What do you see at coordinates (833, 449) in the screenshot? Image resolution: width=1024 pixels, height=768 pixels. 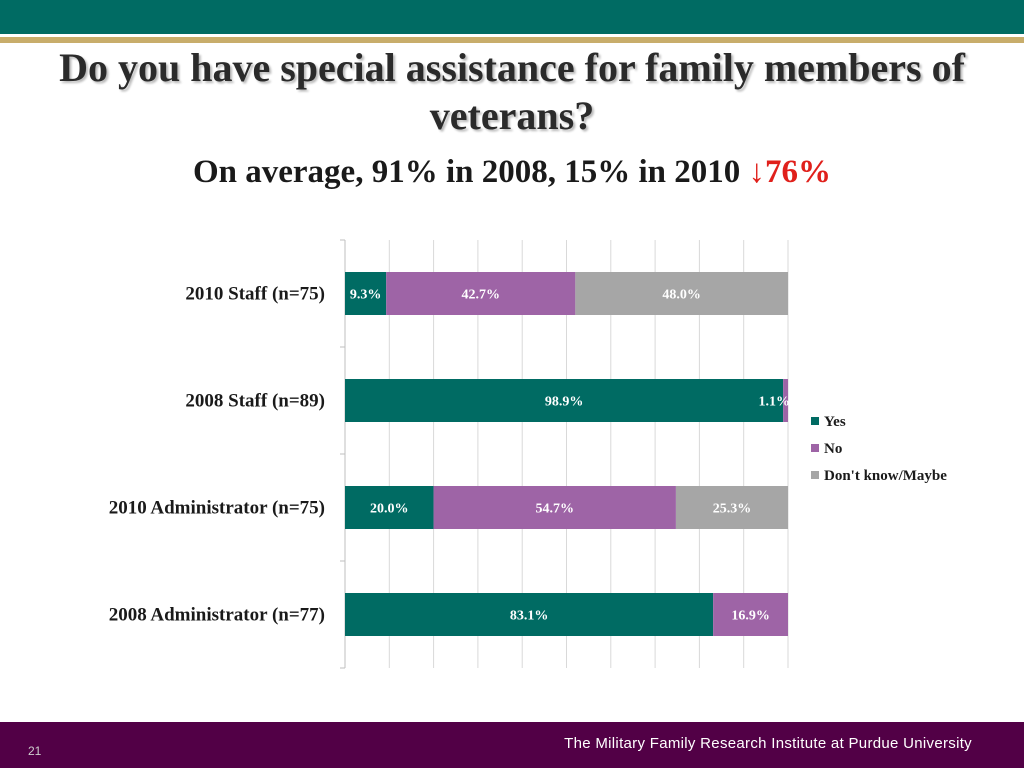 I see `legend-label: No` at bounding box center [833, 449].